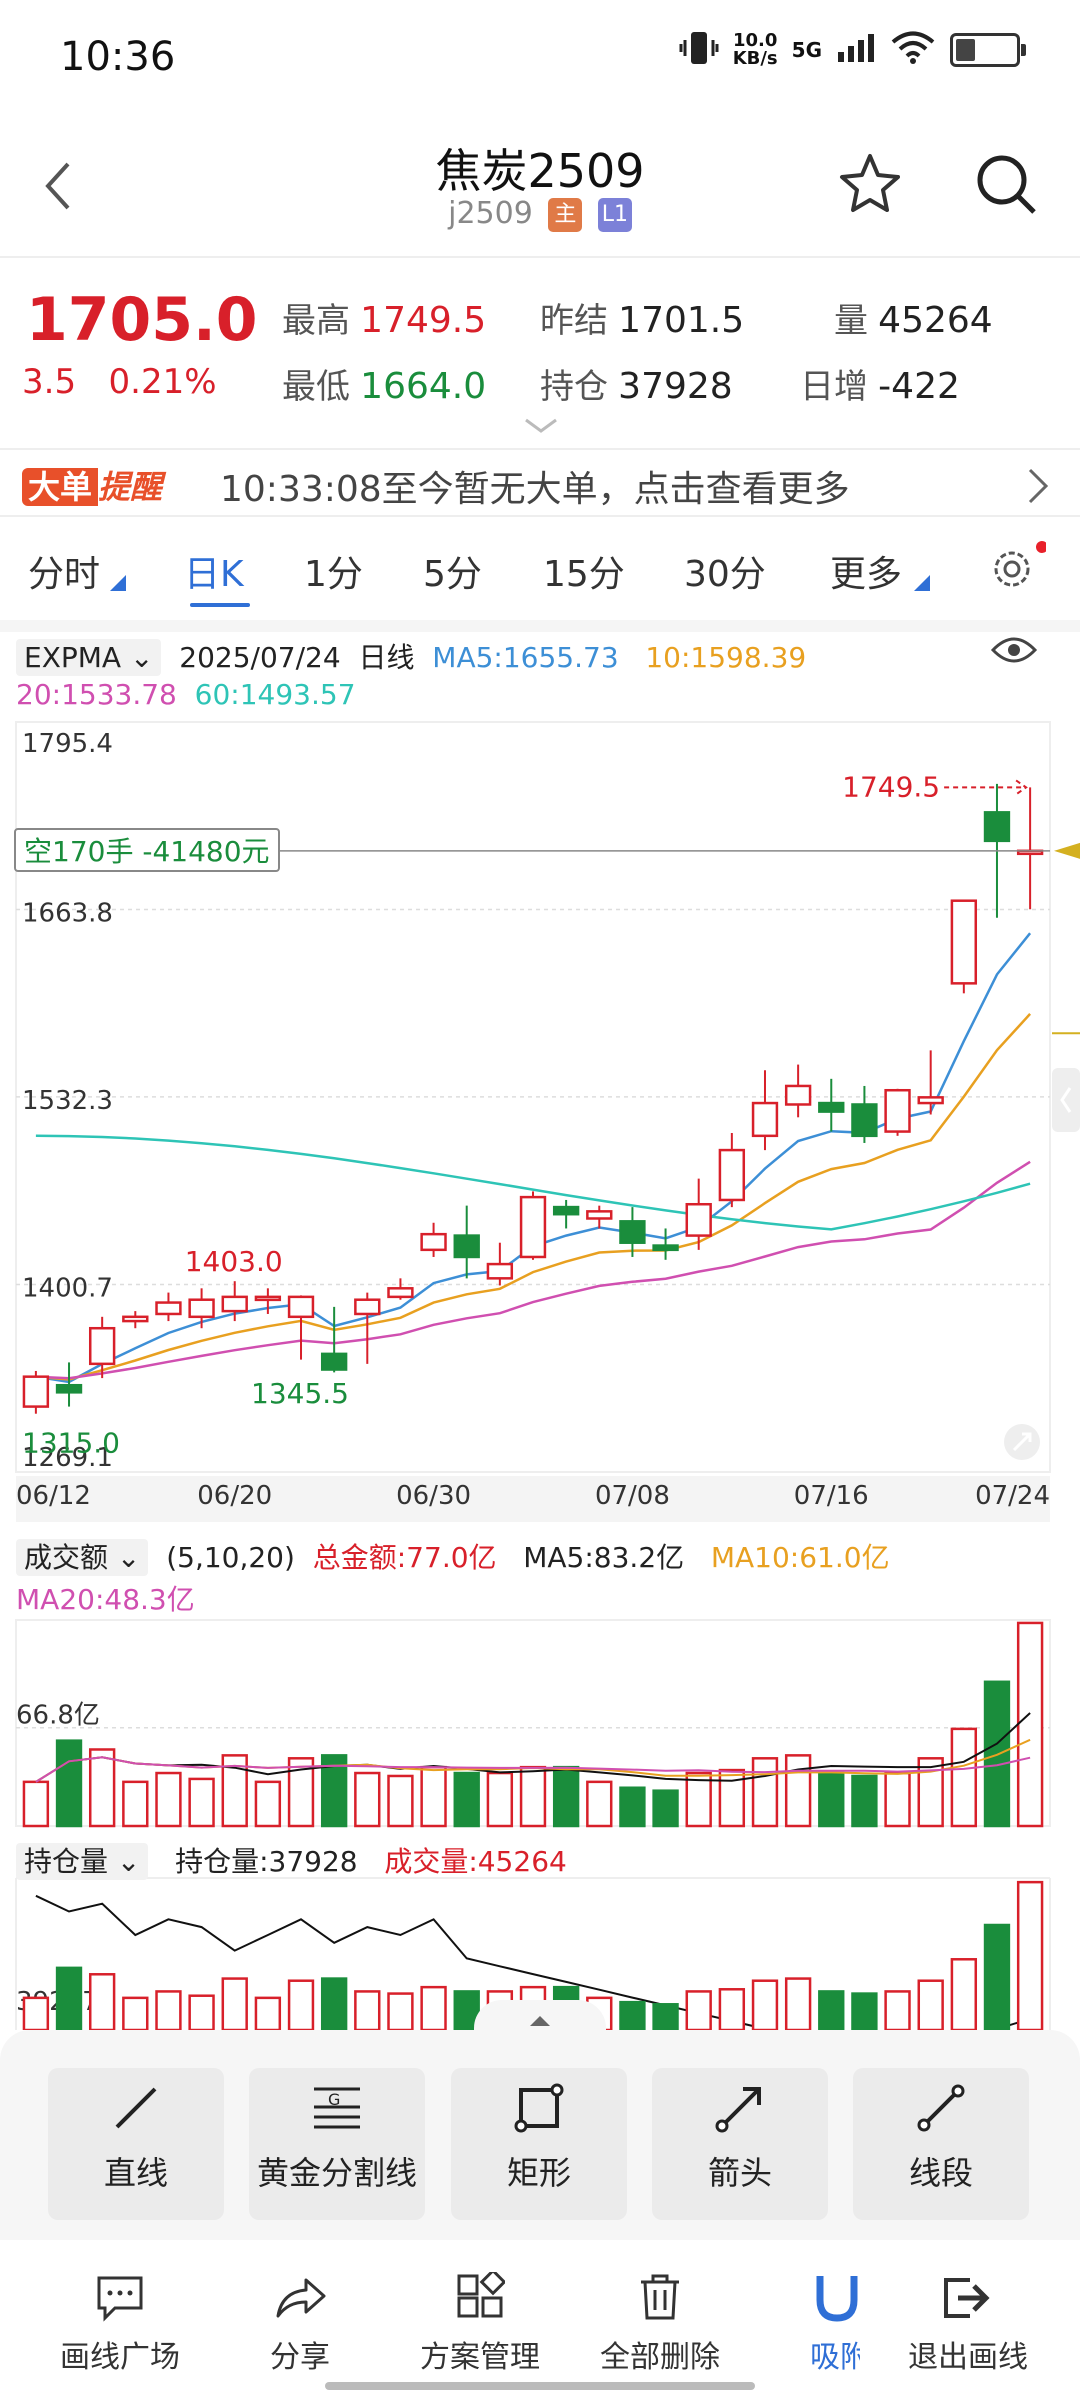 The width and height of the screenshot is (1080, 2400). What do you see at coordinates (540, 2028) in the screenshot?
I see `collapse-handle` at bounding box center [540, 2028].